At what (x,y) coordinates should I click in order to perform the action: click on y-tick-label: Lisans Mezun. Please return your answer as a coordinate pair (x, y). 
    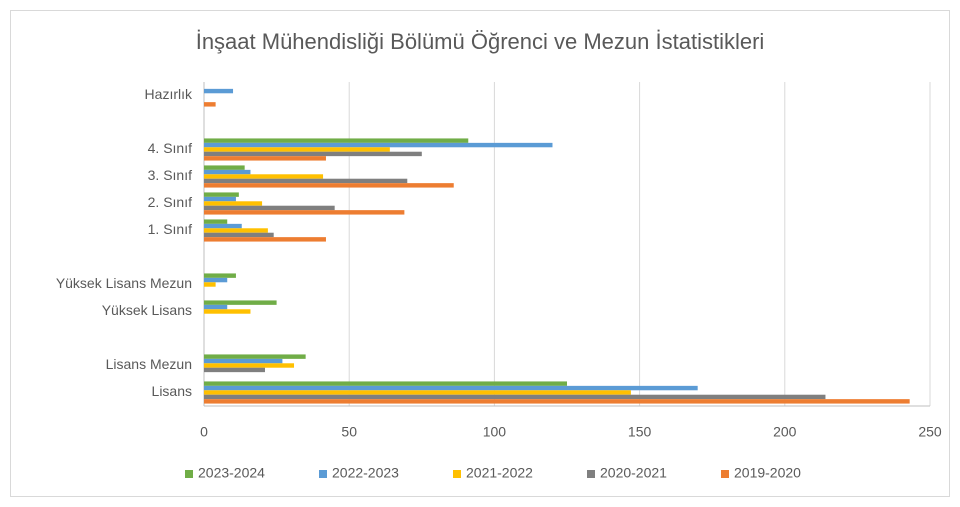
    Looking at the image, I should click on (149, 364).